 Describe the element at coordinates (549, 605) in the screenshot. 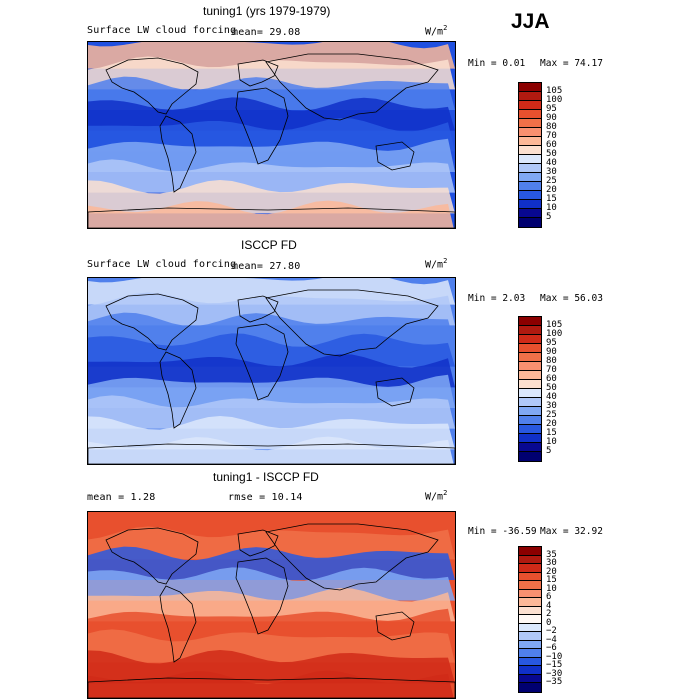

I see `colorbar-level-label: 4` at that location.